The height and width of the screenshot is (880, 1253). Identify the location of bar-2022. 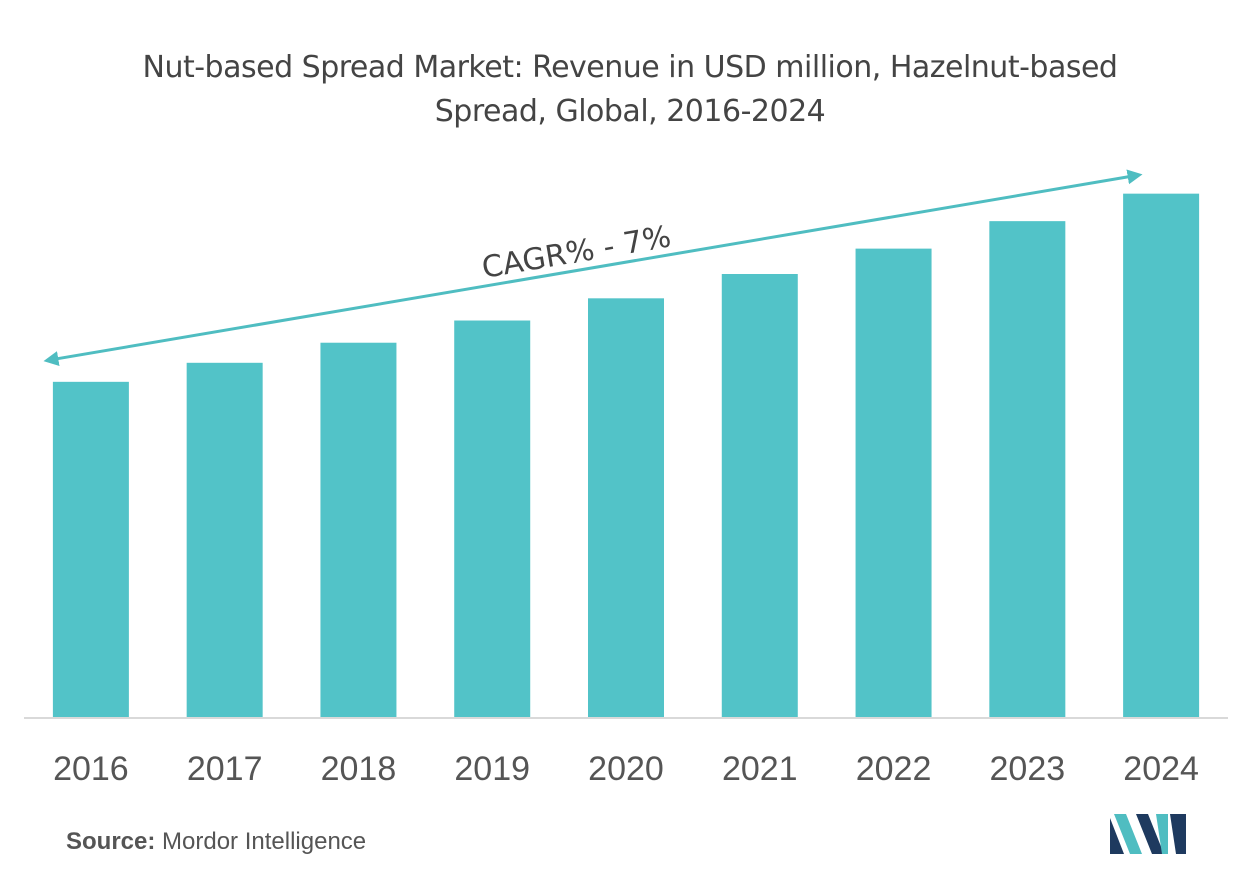
(893, 483).